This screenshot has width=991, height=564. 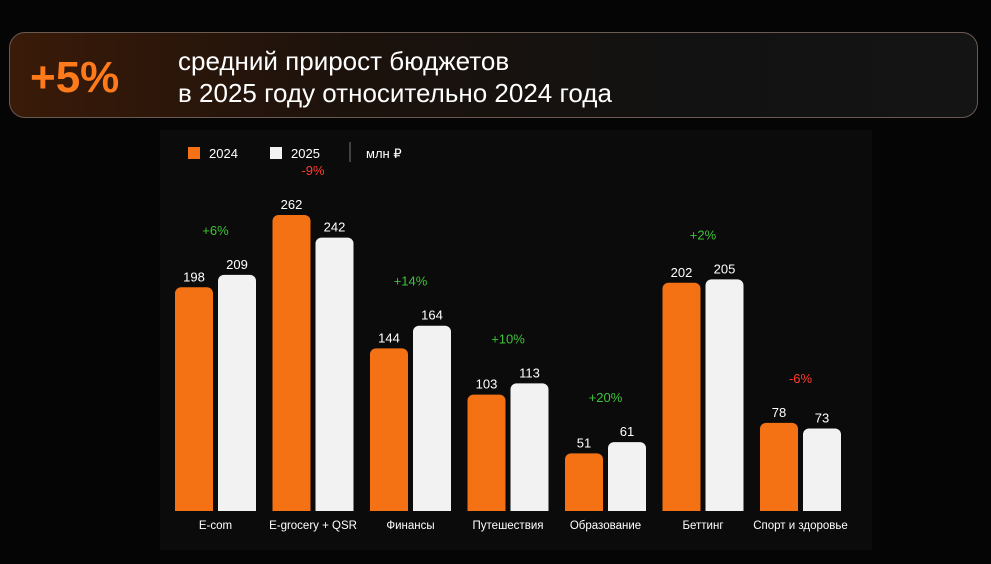 What do you see at coordinates (801, 378) in the screenshot?
I see `change-label-cat-6: -6%` at bounding box center [801, 378].